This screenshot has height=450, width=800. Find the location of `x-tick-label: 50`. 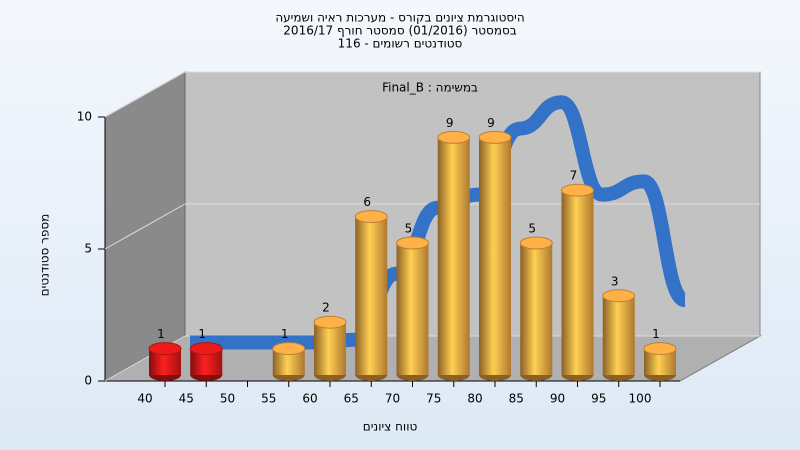

x-tick-label: 50 is located at coordinates (227, 399).